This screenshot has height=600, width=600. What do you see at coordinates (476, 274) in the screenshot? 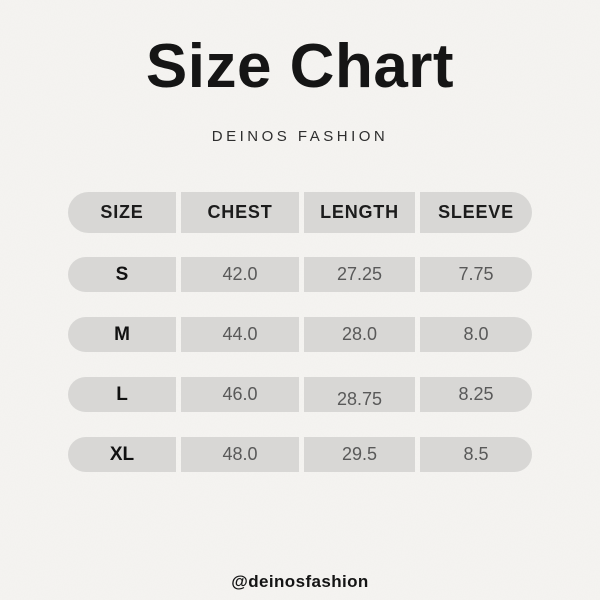
I see `sleeve-cell: 7.75` at bounding box center [476, 274].